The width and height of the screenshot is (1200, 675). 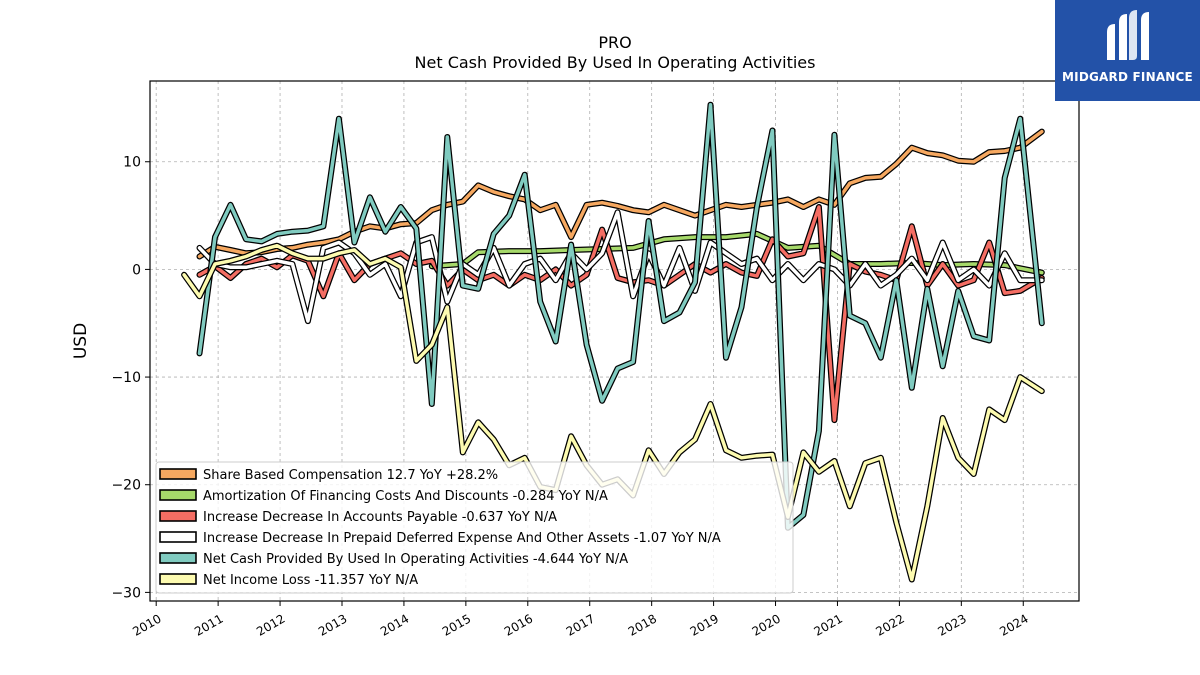 I want to click on y-ticks: −30 −20 −10 0 10, so click(x=130, y=378).